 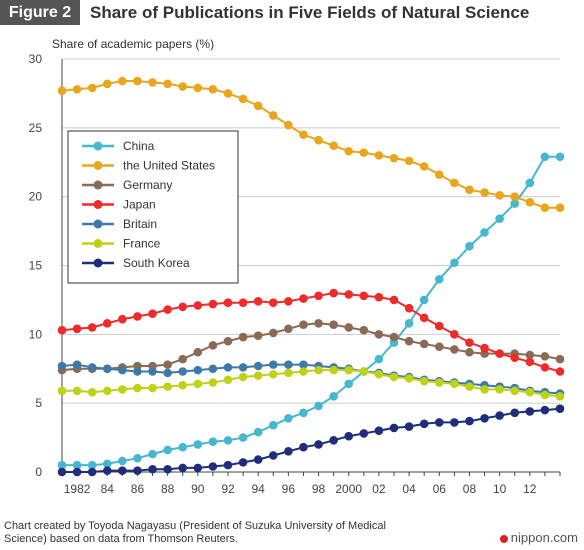 I want to click on x-tick-label: 04, so click(x=409, y=489).